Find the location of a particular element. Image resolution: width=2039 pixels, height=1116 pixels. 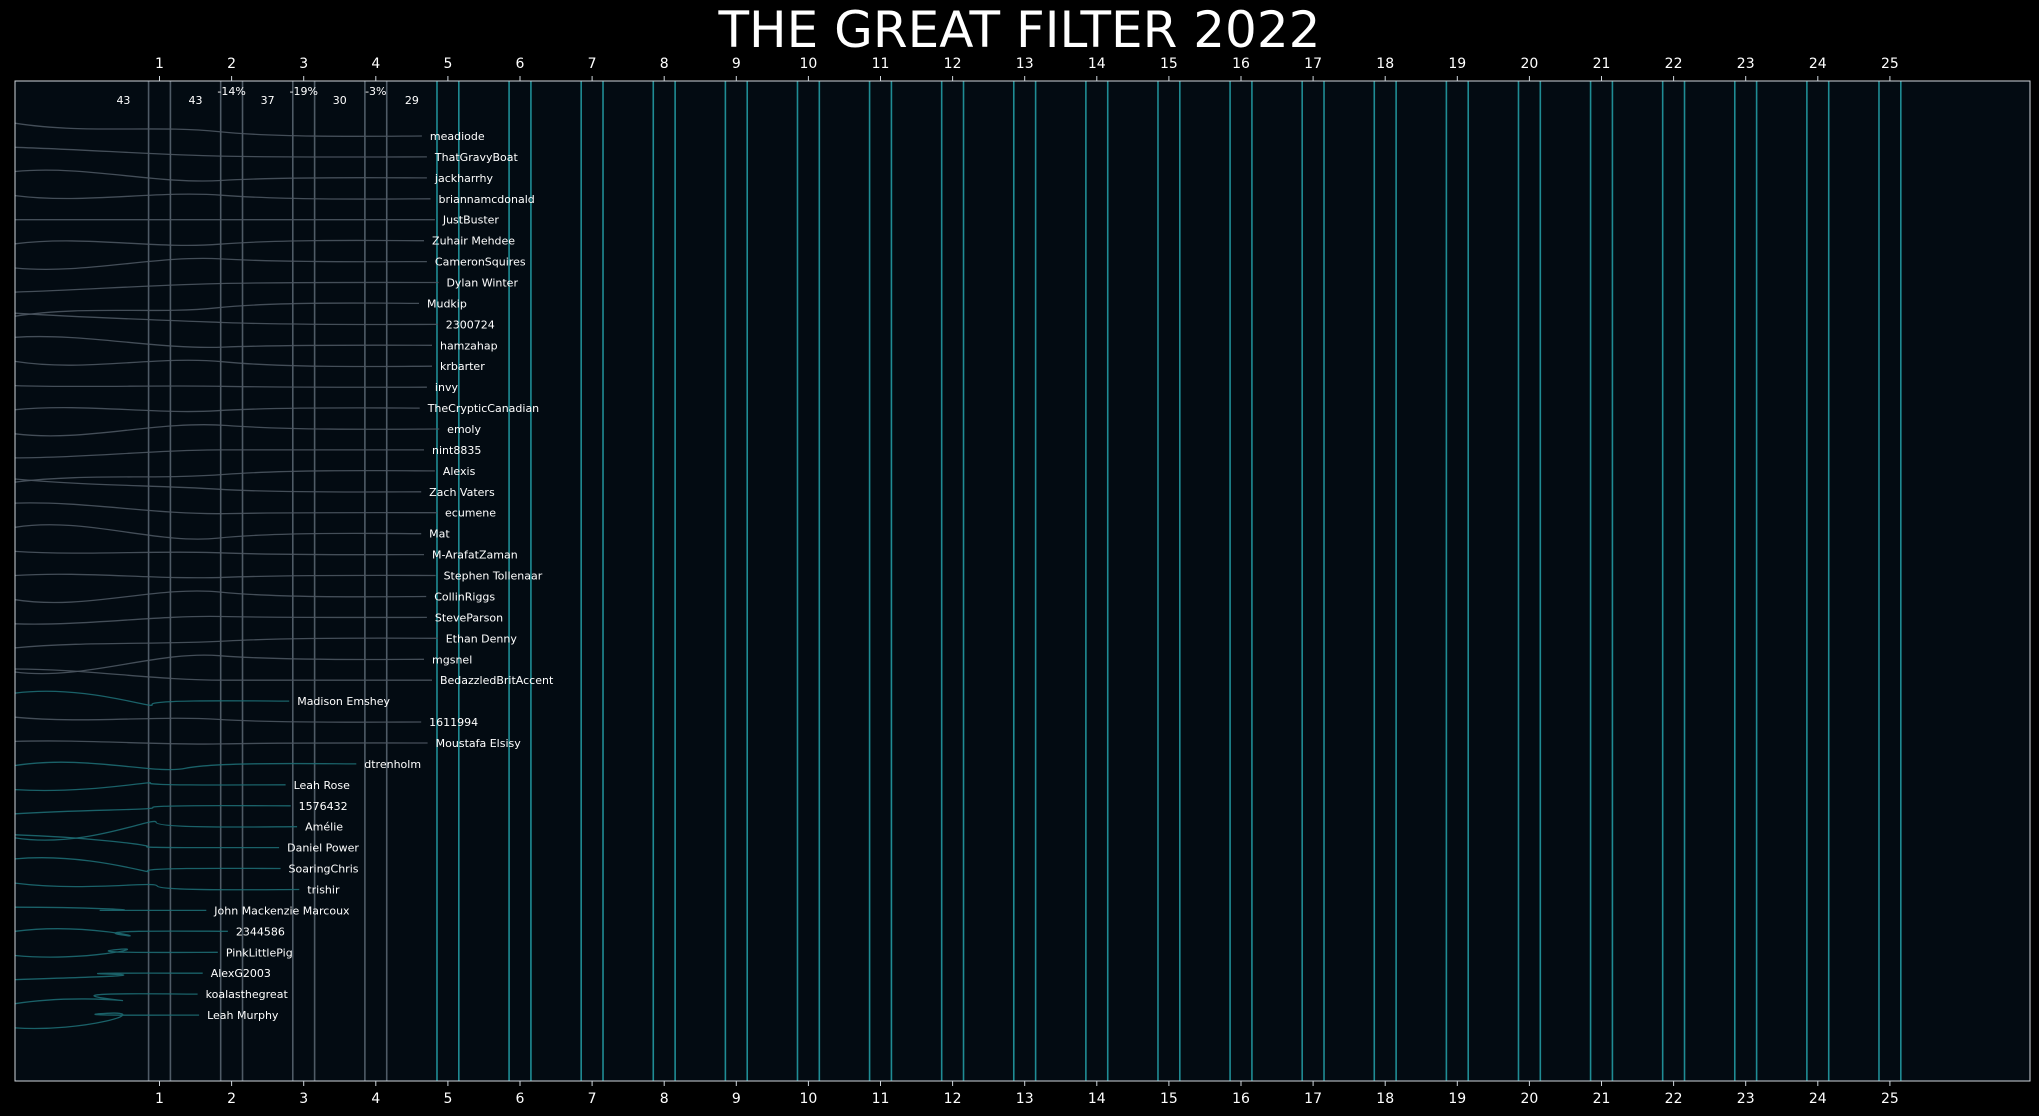

series-label-26: mgsnel is located at coordinates (452, 659).